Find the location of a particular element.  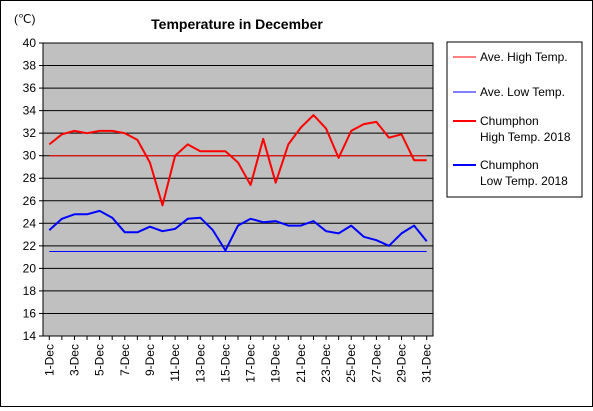

legend-label: Low Temp. 2018 is located at coordinates (524, 181).